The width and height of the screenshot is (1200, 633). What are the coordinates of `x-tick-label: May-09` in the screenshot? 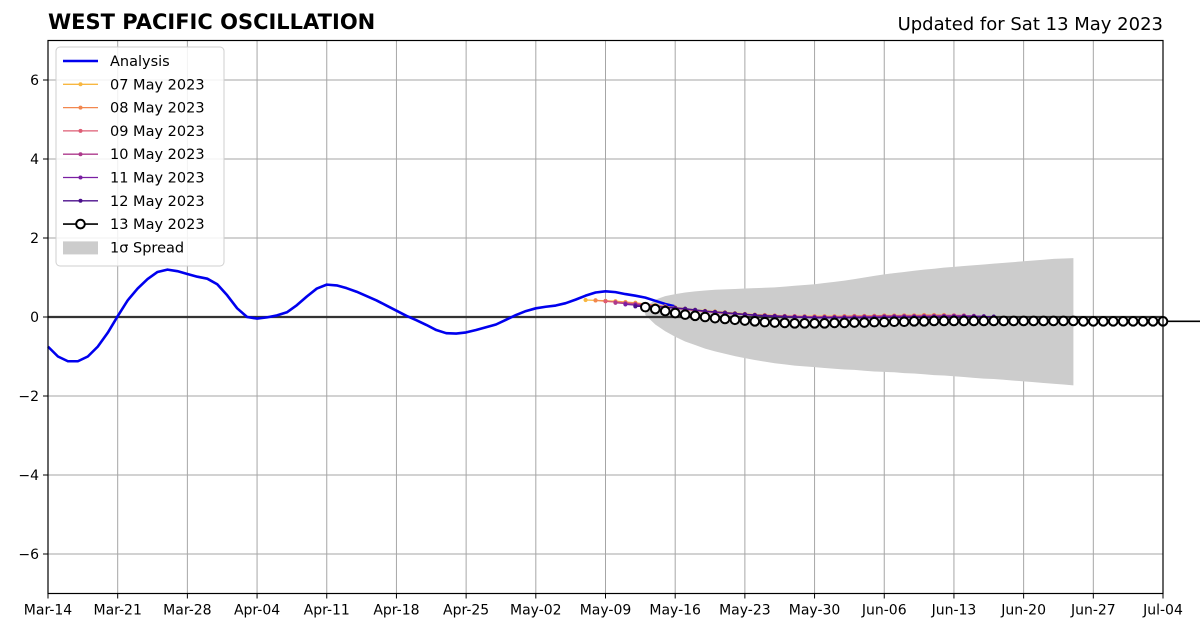 It's located at (606, 611).